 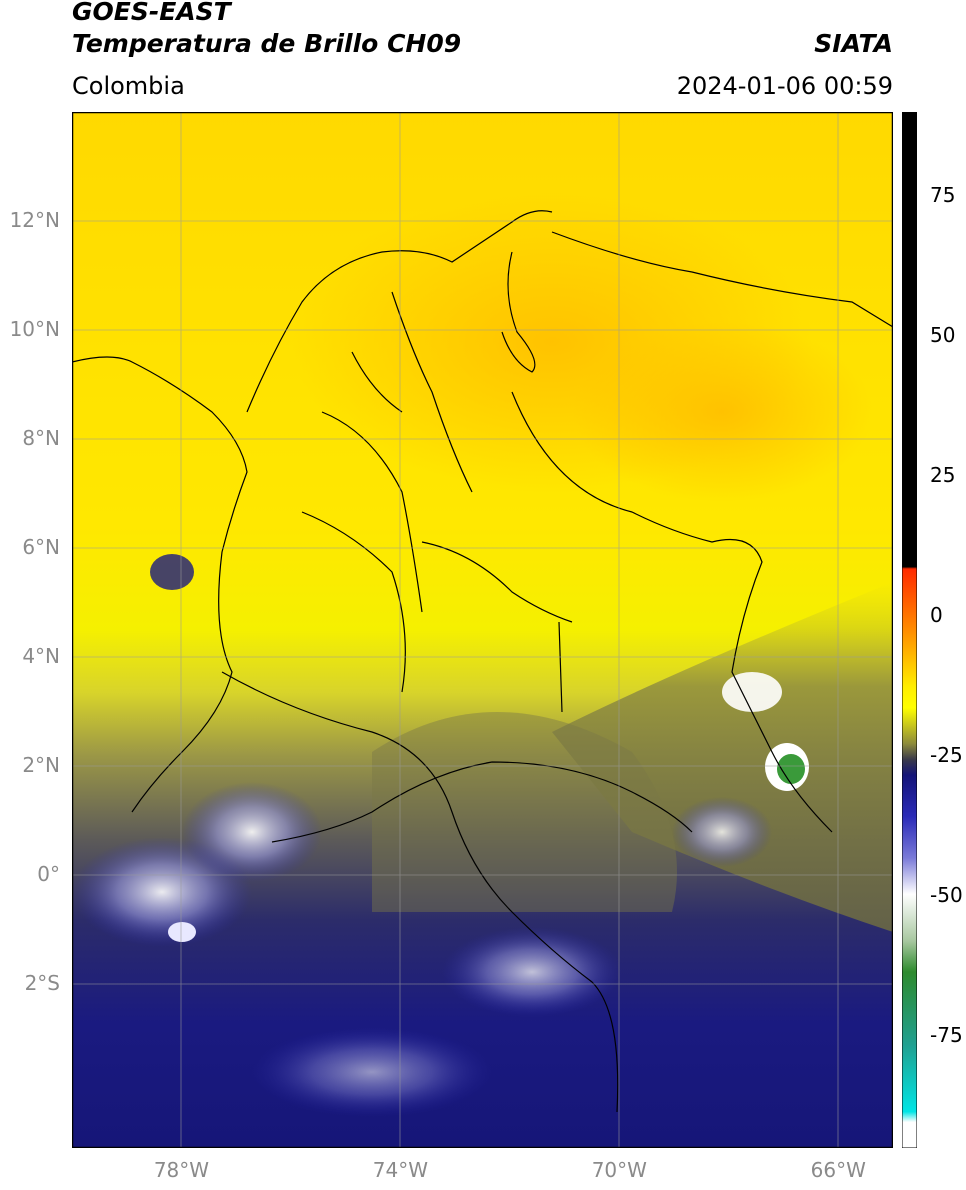 What do you see at coordinates (41, 438) in the screenshot?
I see `lat-tick-label: 8°N` at bounding box center [41, 438].